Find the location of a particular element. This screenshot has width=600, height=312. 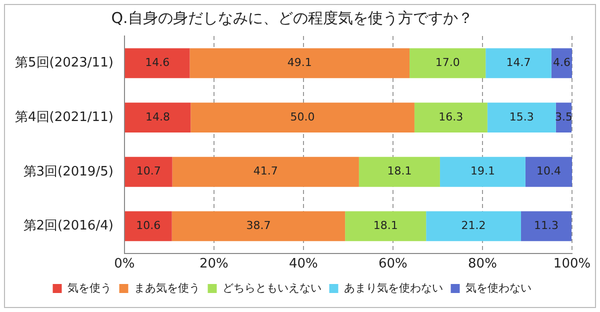

data-label: 19.1 is located at coordinates (482, 171).